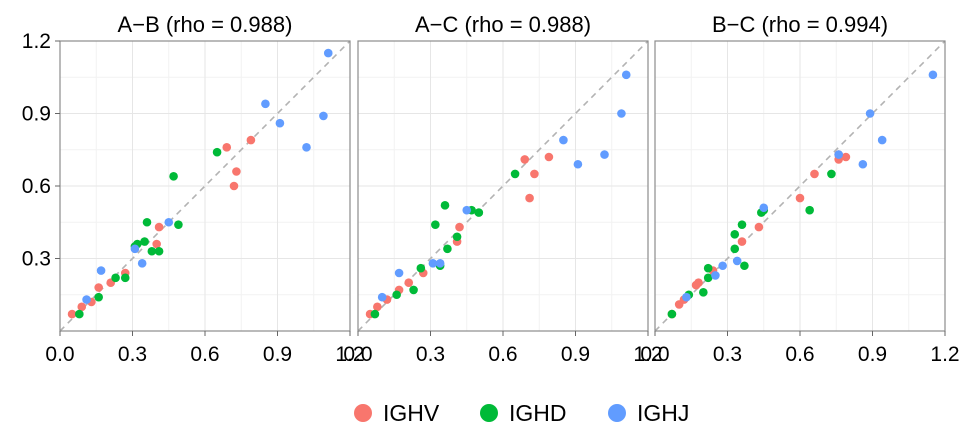 This screenshot has height=430, width=967. Describe the element at coordinates (489, 413) in the screenshot. I see `legend-key-ighd` at that location.